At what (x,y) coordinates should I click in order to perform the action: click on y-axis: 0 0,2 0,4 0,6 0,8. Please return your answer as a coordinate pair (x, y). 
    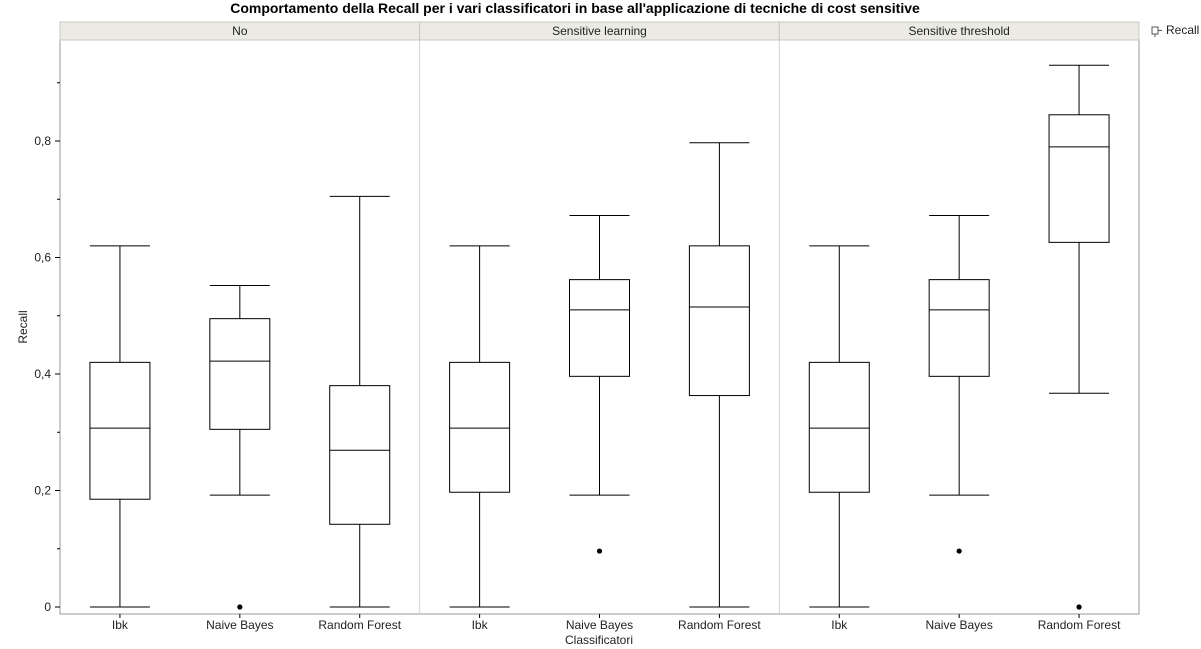
    Looking at the image, I should click on (47, 348).